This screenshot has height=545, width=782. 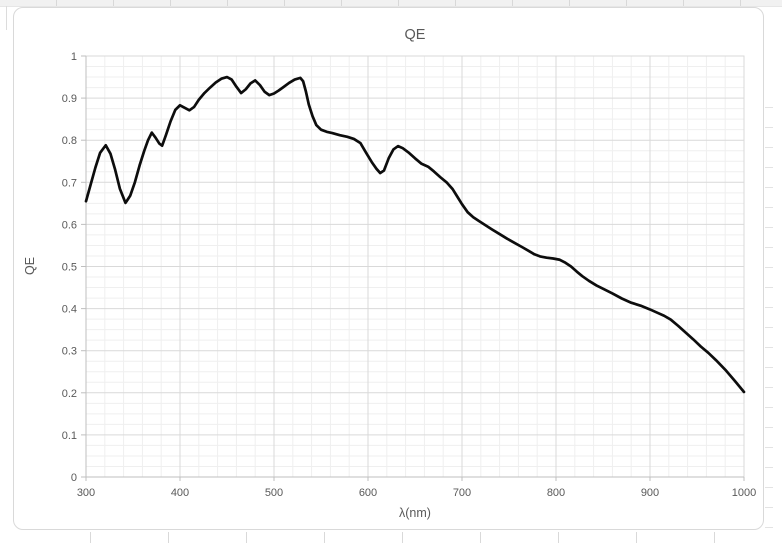 What do you see at coordinates (69, 310) in the screenshot?
I see `y-tick-label: 0.4` at bounding box center [69, 310].